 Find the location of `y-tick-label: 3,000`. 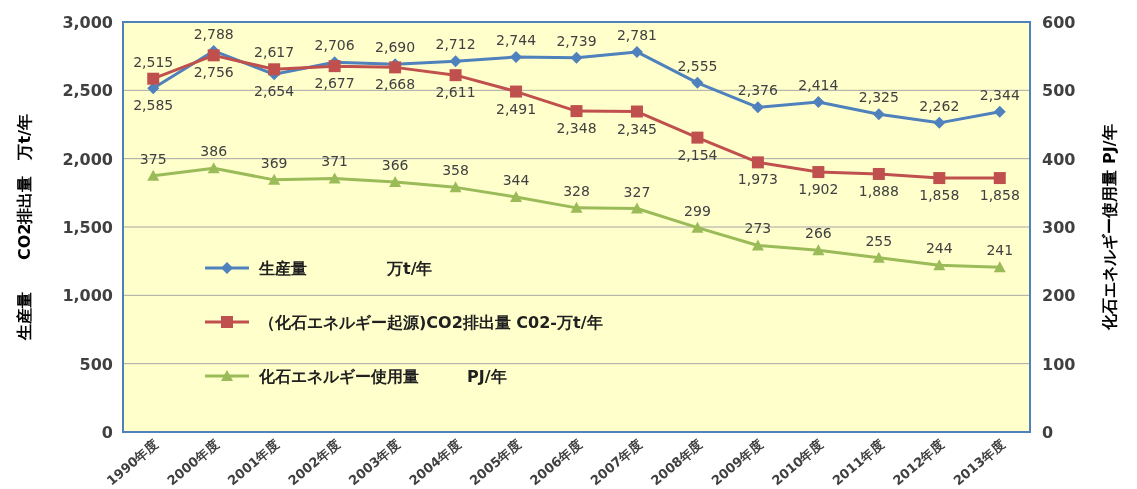

y-tick-label: 3,000 is located at coordinates (87, 22).